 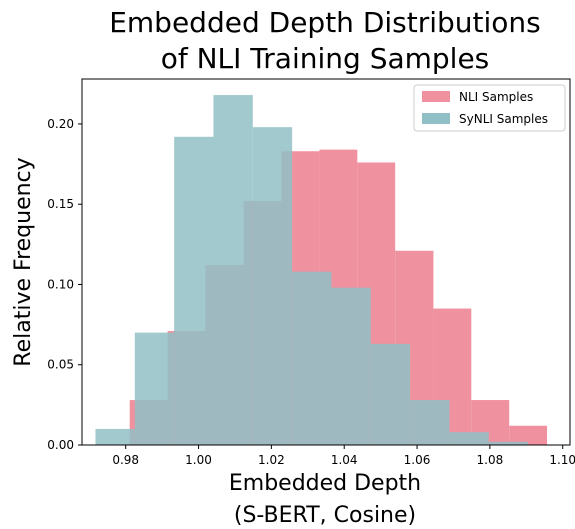 What do you see at coordinates (60, 124) in the screenshot?
I see `y-tick-label: 0.20` at bounding box center [60, 124].